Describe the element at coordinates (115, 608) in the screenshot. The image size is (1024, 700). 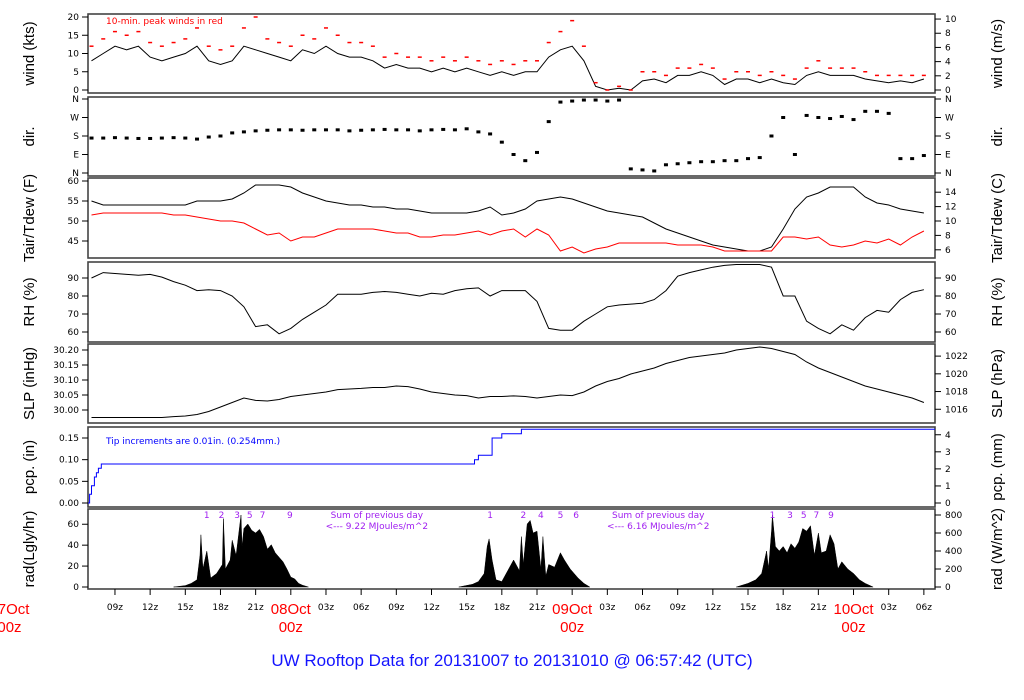
I see `x-tick-label: 09z` at that location.